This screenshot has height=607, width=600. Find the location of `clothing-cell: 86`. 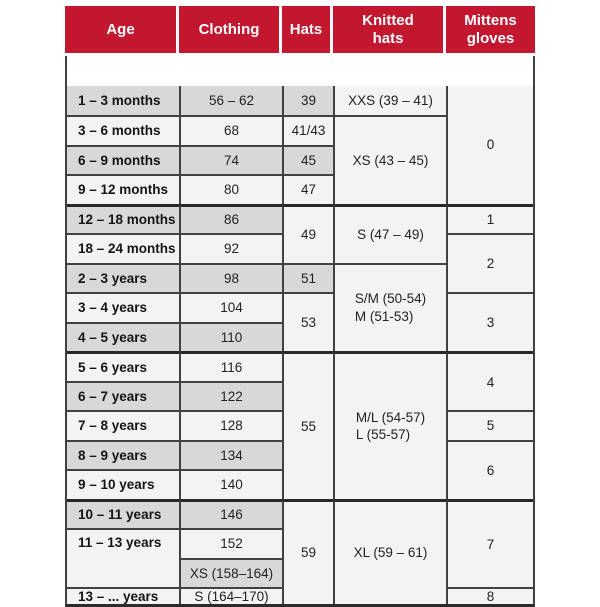

clothing-cell: 86 is located at coordinates (230, 218).